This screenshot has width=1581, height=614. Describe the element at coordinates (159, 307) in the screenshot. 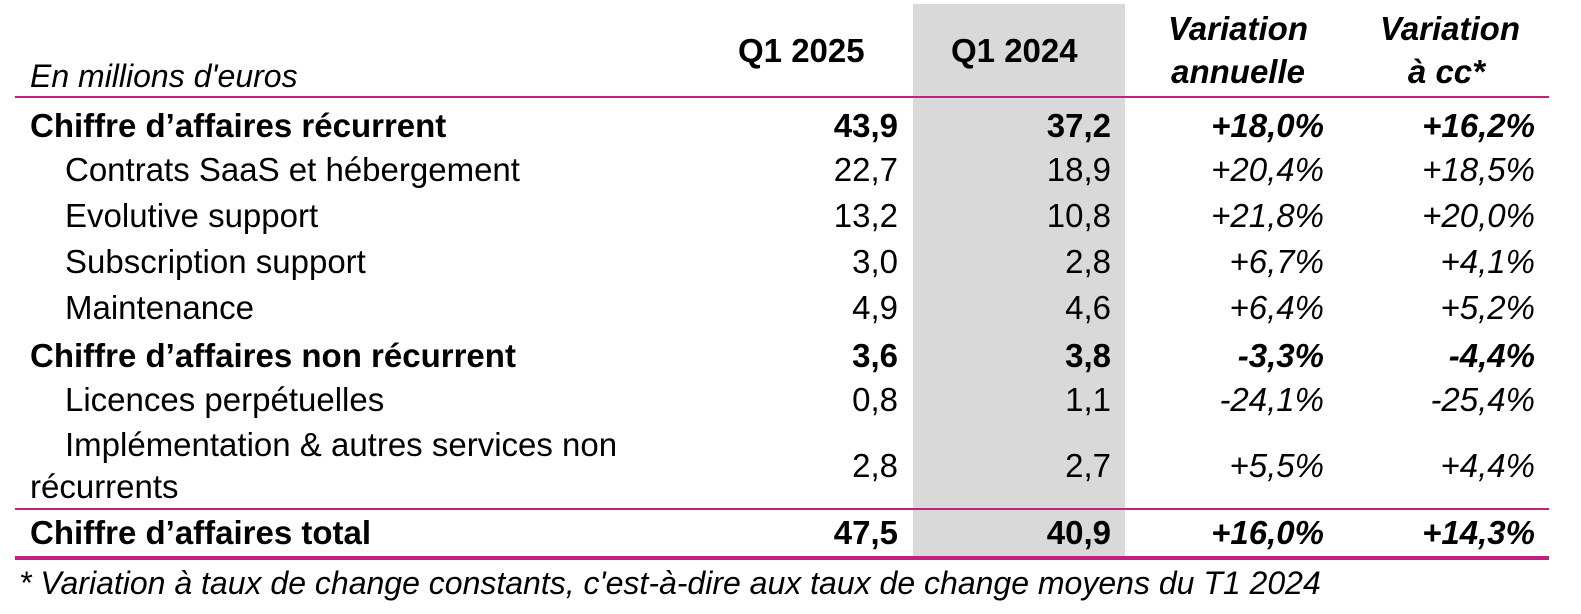

I see `row-label: Maintenance` at that location.